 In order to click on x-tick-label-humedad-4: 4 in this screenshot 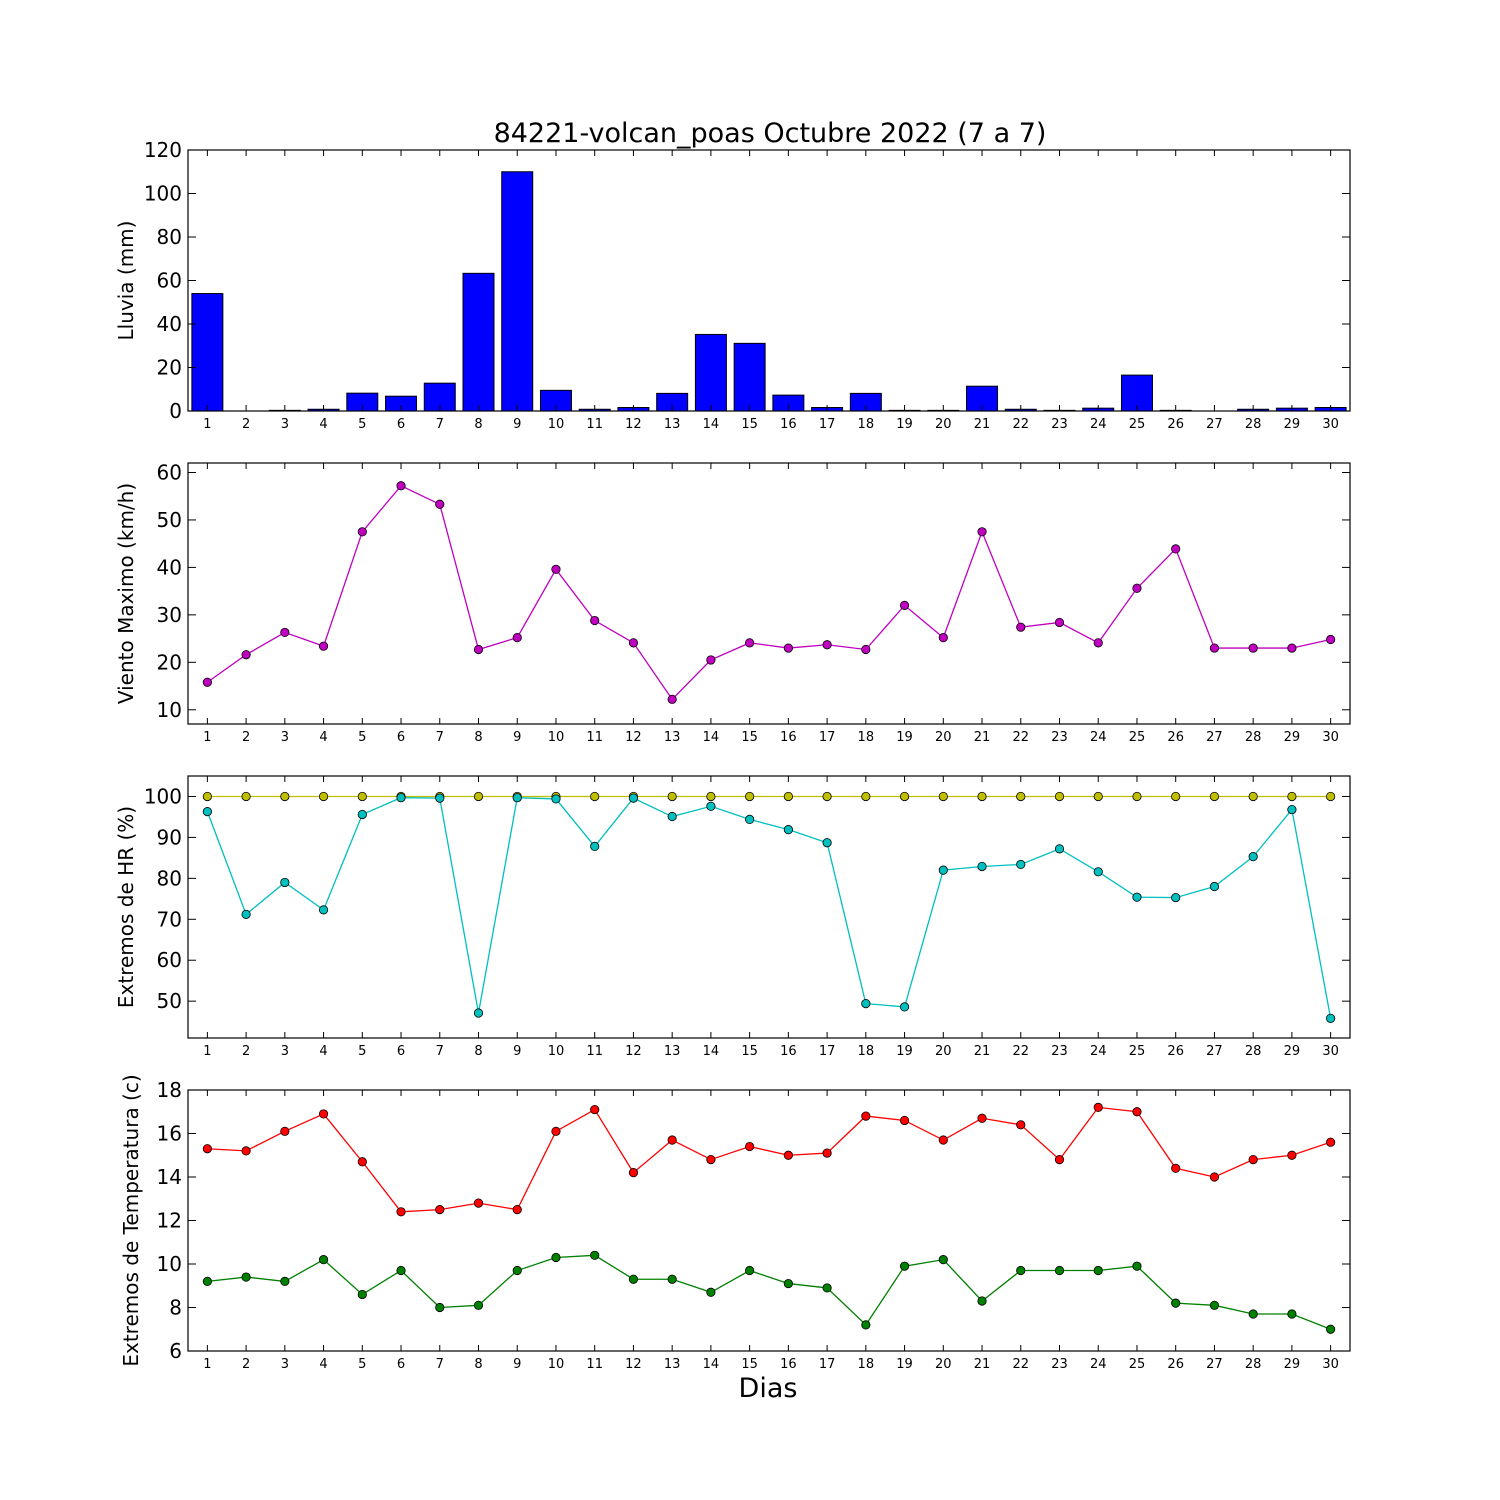, I will do `click(323, 1051)`.